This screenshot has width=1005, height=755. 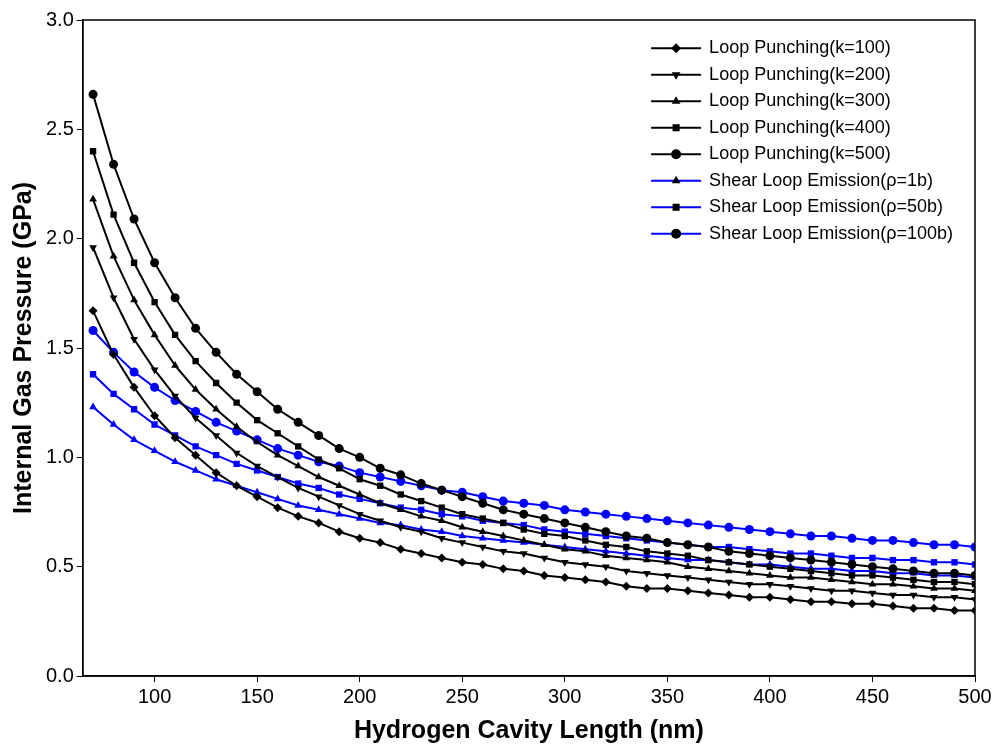 What do you see at coordinates (59, 346) in the screenshot?
I see `y-tick-label: 1.5` at bounding box center [59, 346].